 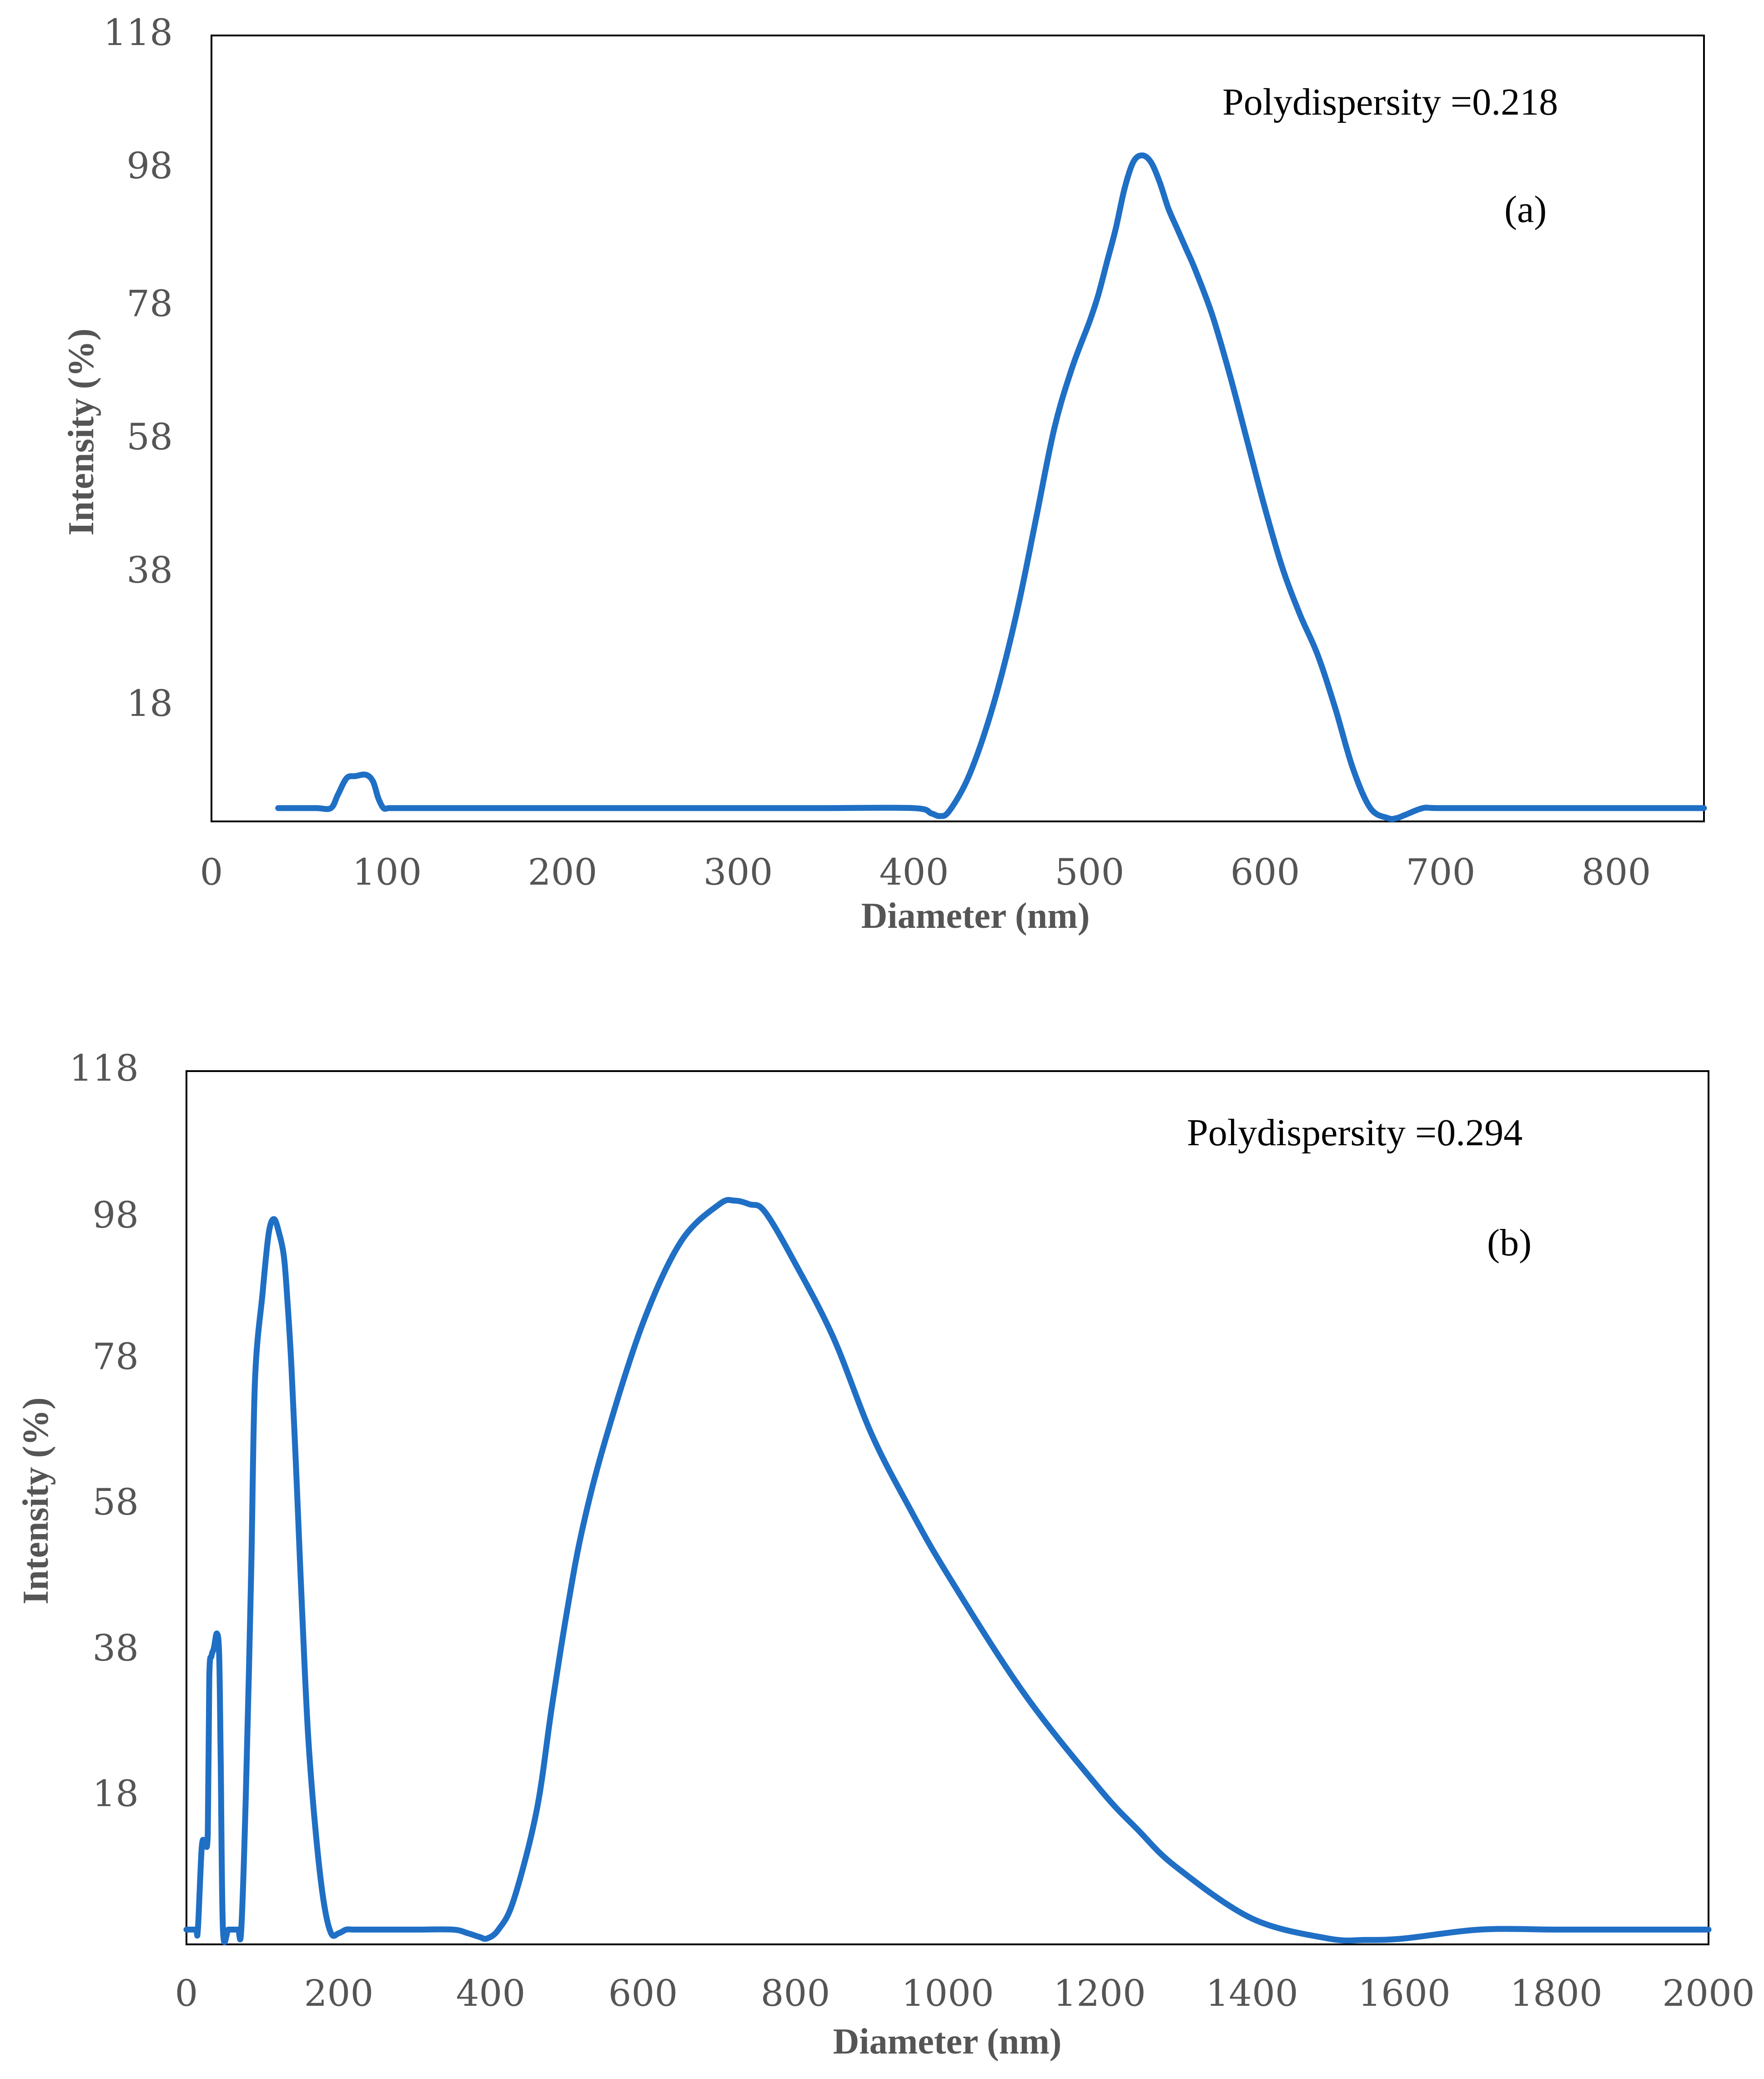 What do you see at coordinates (104, 1068) in the screenshot?
I see `y-tick-label-b: 118` at bounding box center [104, 1068].